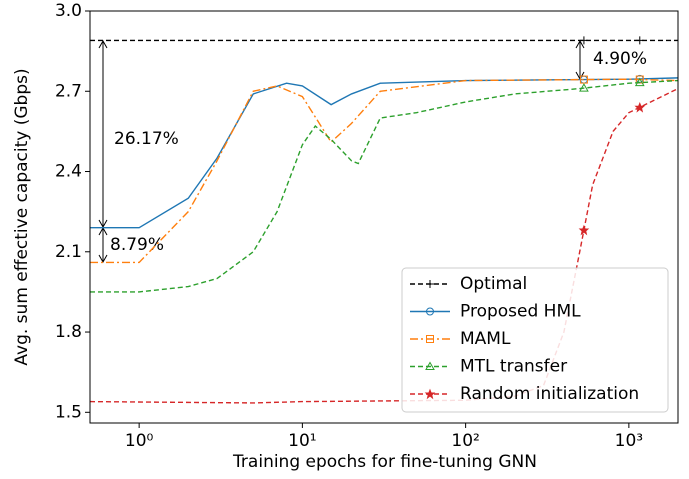 The width and height of the screenshot is (689, 479). What do you see at coordinates (620, 59) in the screenshot?
I see `annotation: 4.90%` at bounding box center [620, 59].